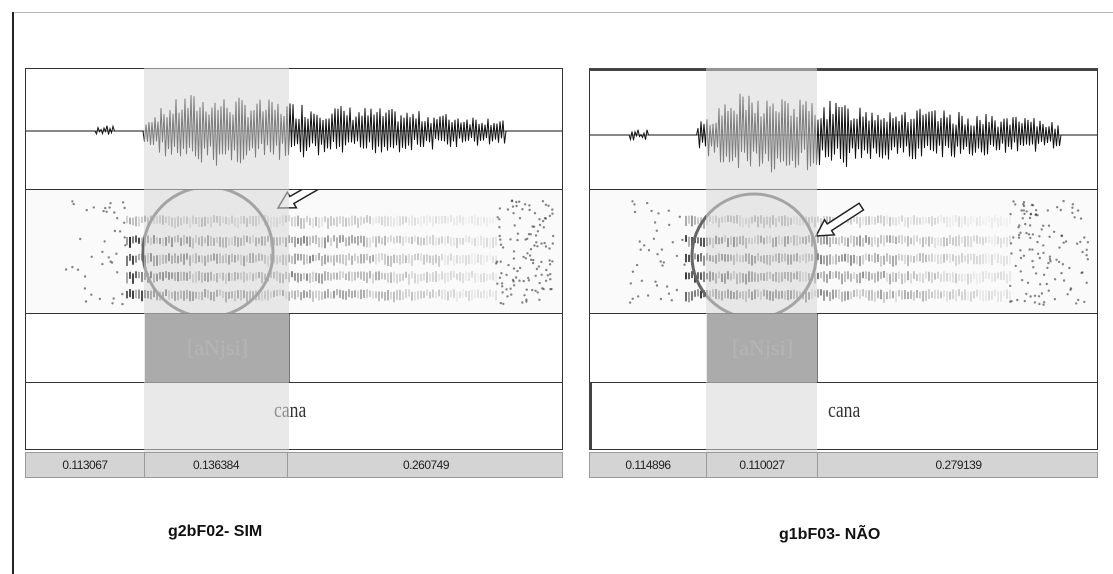  Describe the element at coordinates (830, 534) in the screenshot. I see `caption-right: g1bF03- NÃO` at that location.